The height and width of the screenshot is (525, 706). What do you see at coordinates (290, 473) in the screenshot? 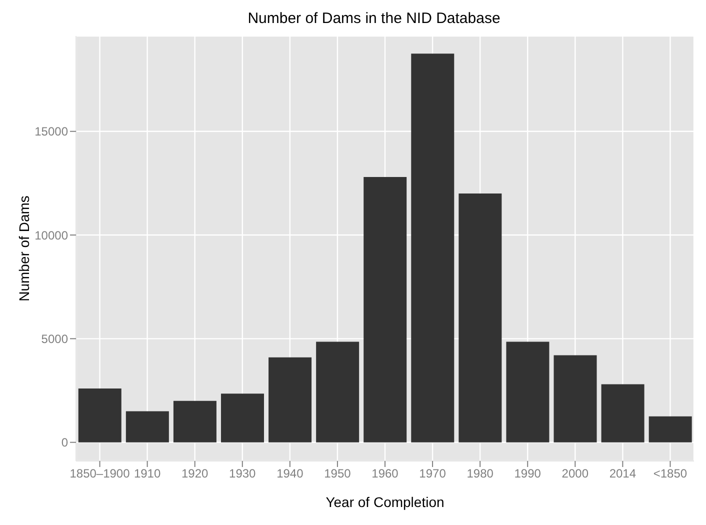
I see `x-tick-label: 1940` at bounding box center [290, 473].